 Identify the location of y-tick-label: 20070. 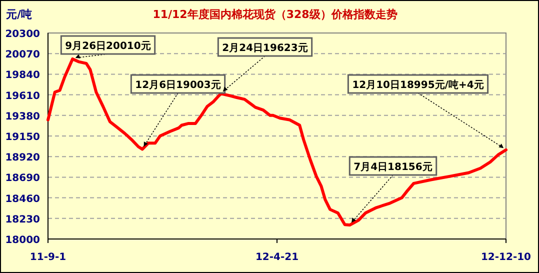
(22, 55).